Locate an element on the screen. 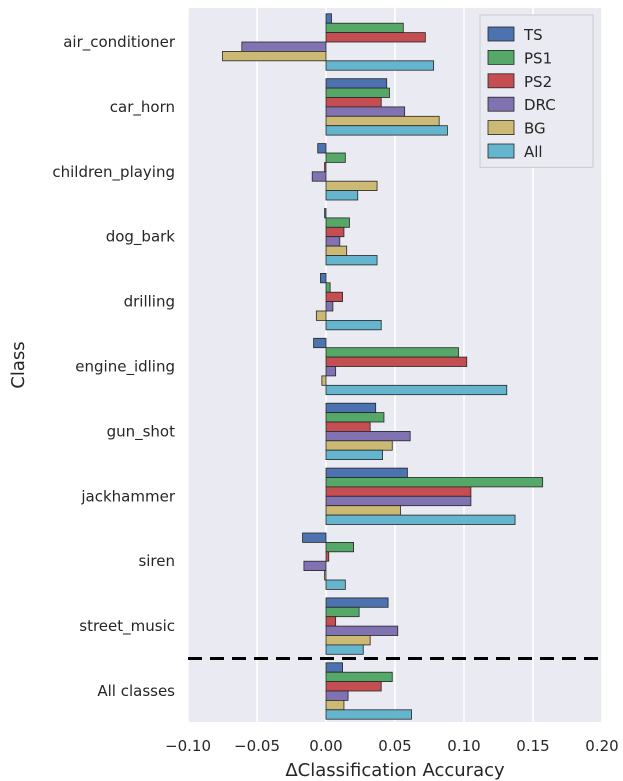 The width and height of the screenshot is (623, 781). bar-DRC-All classes is located at coordinates (337, 695).